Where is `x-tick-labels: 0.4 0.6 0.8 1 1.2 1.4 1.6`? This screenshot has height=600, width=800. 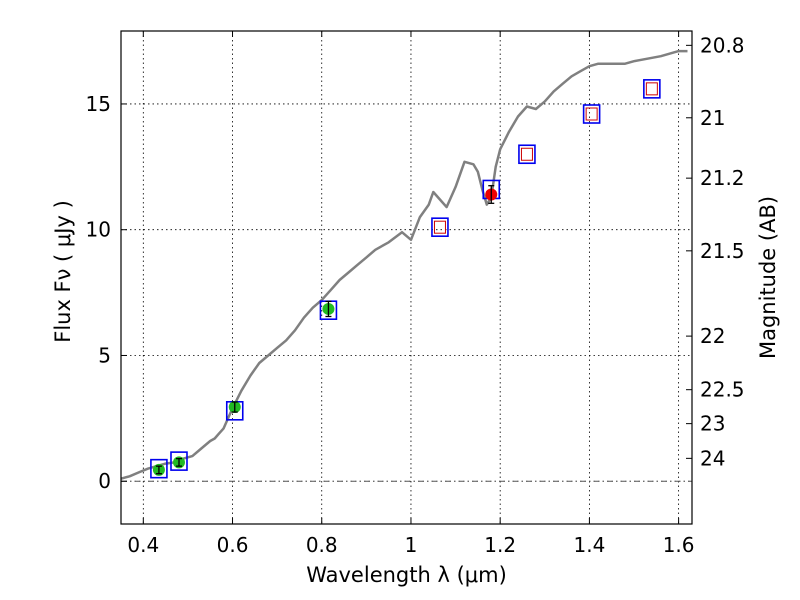 x-tick-labels: 0.4 0.6 0.8 1 1.2 1.4 1.6 is located at coordinates (410, 545).